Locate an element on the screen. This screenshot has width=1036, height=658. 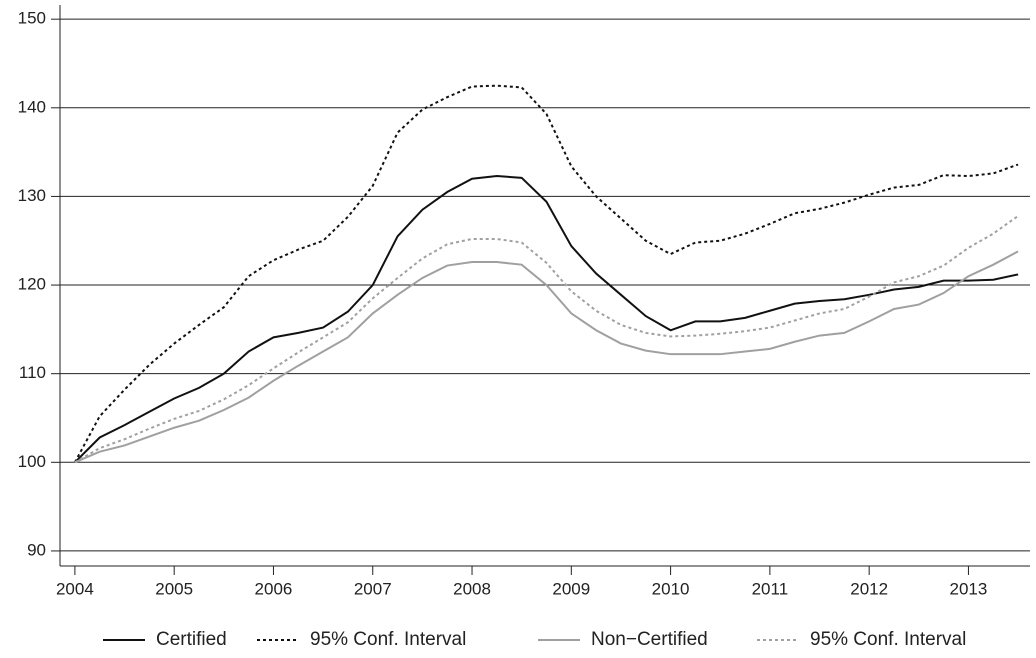
y-tick-label: 110 is located at coordinates (32, 372).